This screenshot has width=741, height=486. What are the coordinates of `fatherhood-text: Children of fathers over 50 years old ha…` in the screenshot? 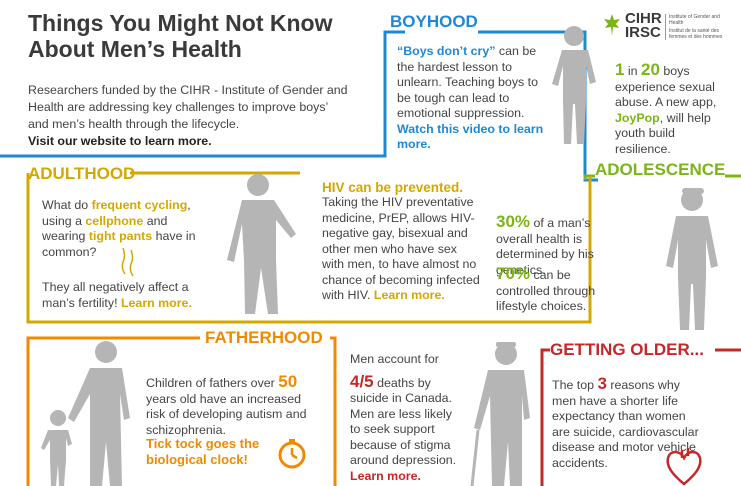 It's located at (226, 404).